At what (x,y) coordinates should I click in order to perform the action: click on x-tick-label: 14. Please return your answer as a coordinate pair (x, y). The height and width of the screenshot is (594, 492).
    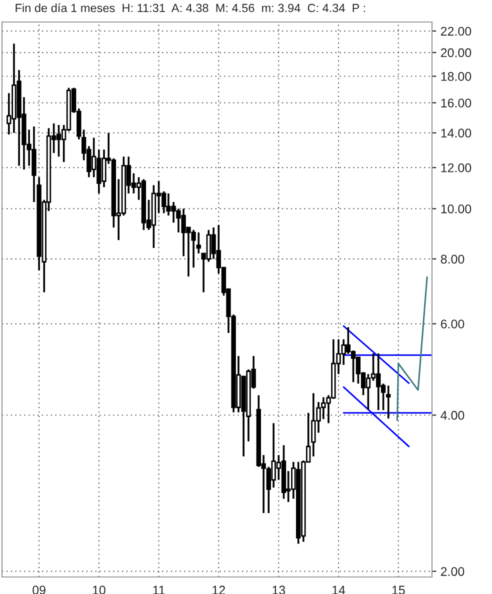
    Looking at the image, I should click on (339, 590).